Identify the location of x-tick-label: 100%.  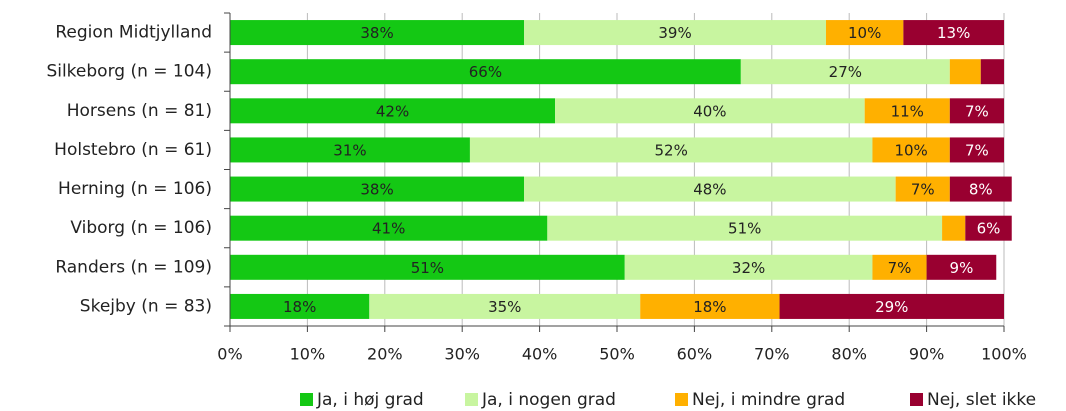
(1004, 354).